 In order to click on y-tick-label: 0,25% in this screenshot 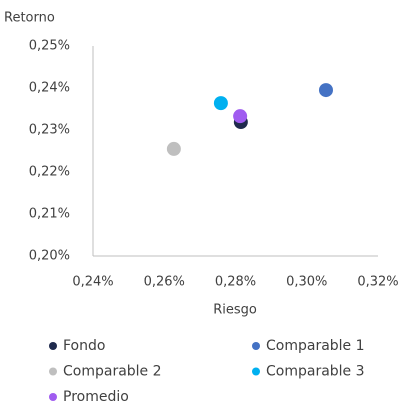, I will do `click(49, 46)`.